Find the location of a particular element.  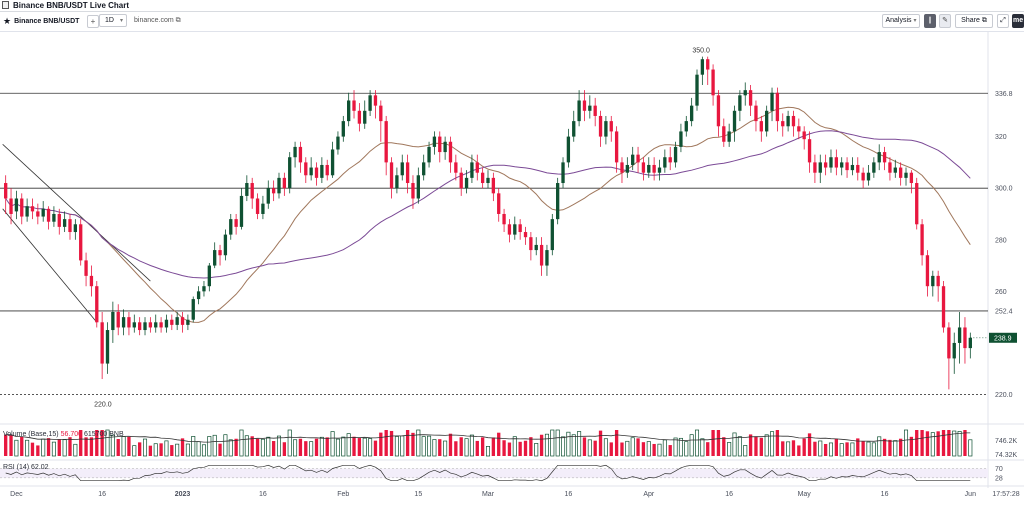

site-link-label: binance.com is located at coordinates (154, 20).